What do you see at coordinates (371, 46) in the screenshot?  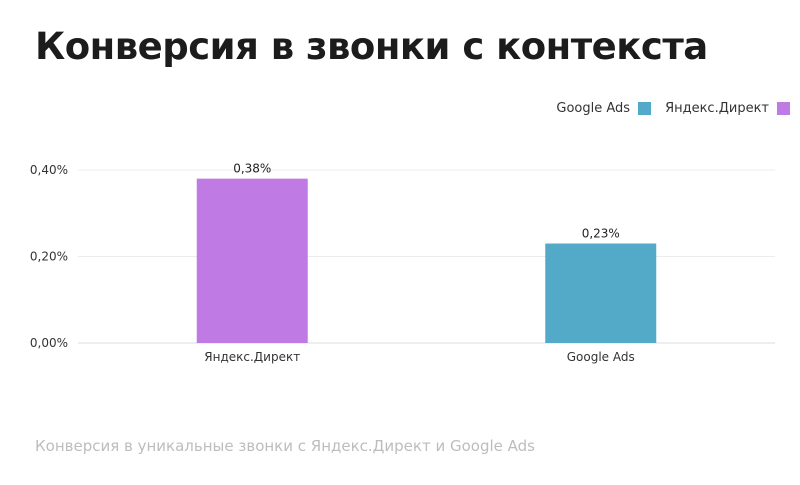 I see `chart-title: Конверсия в звонки с контекста` at bounding box center [371, 46].